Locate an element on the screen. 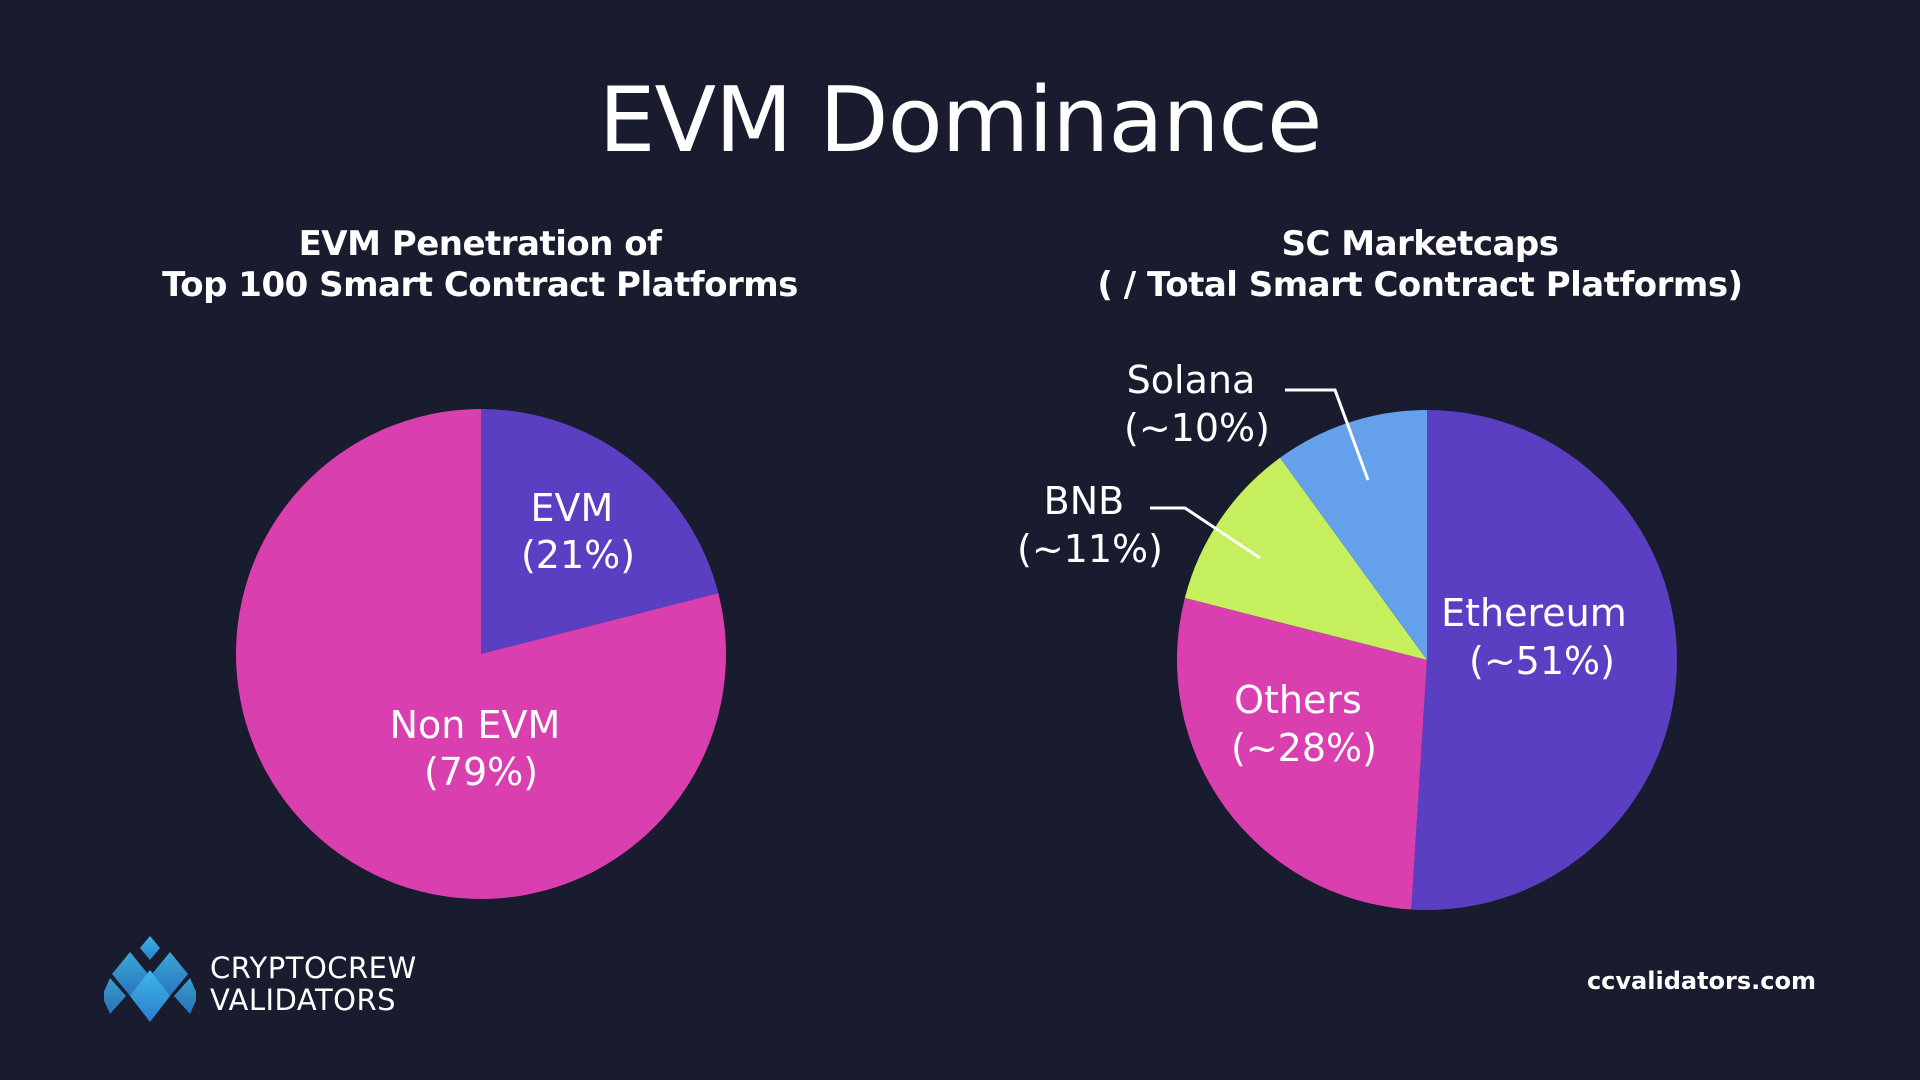  cryptocrew-logo: CRYPTOCREW VALIDATORS is located at coordinates (263, 979).